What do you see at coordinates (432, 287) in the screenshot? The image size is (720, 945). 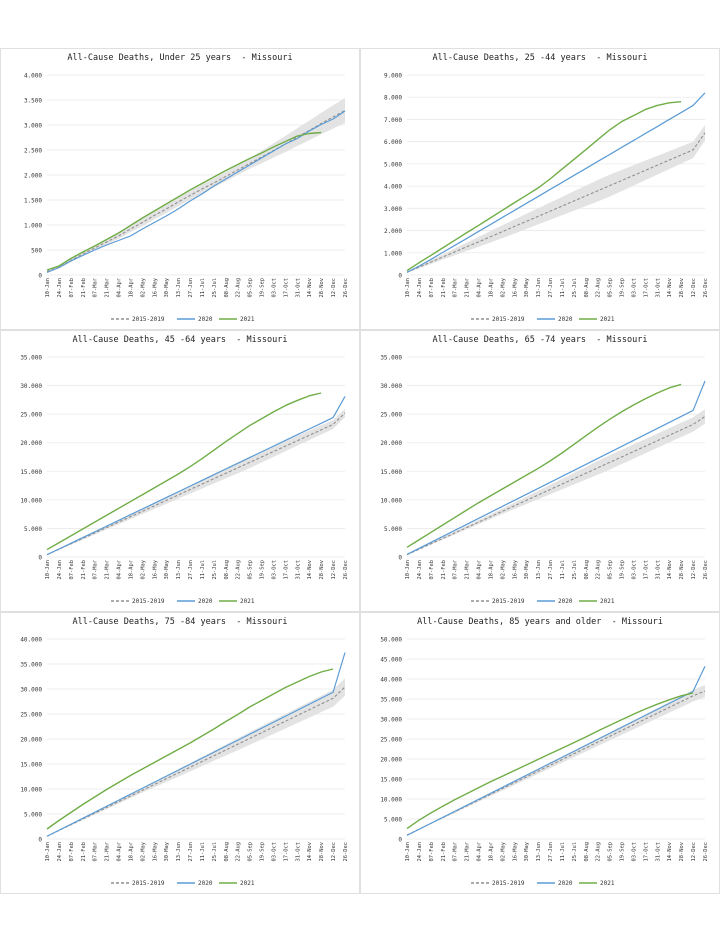 I see `x-tick-label: 07-Feb` at bounding box center [432, 287].